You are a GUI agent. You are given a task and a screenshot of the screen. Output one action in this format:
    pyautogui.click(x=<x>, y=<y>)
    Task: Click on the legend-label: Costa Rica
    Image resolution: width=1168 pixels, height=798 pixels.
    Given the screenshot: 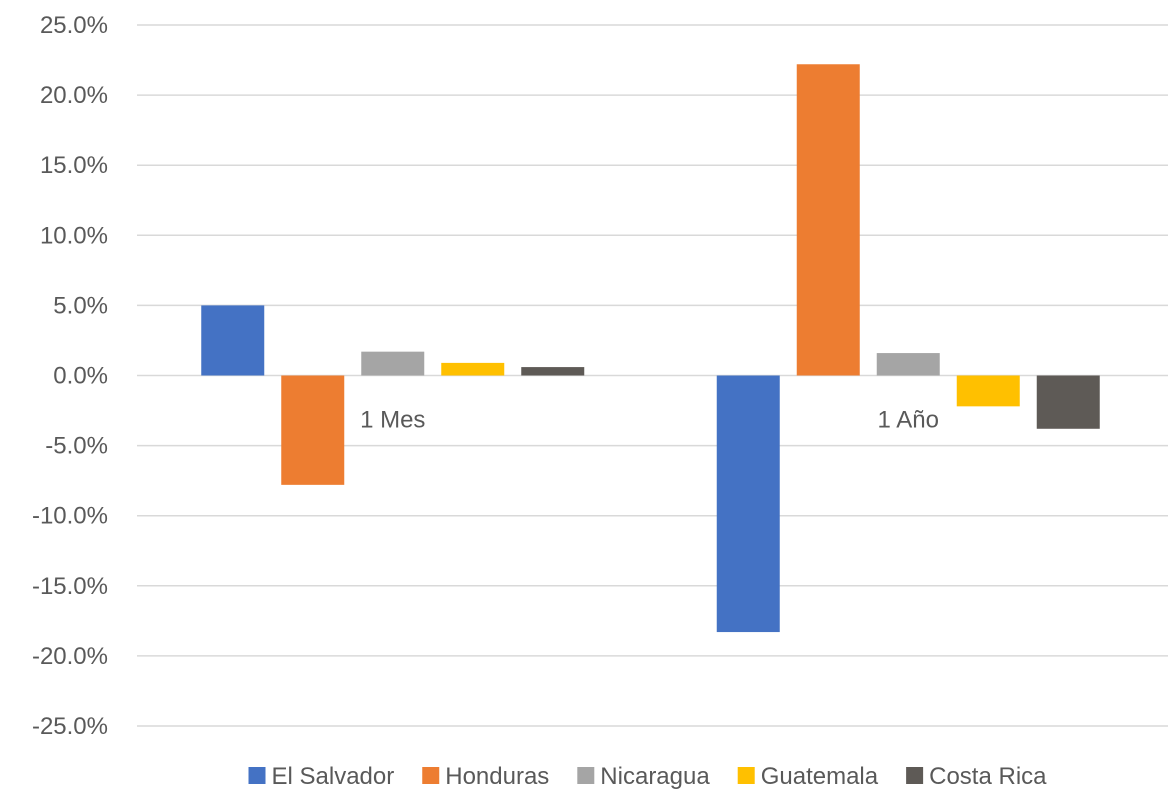 What is the action you would take?
    pyautogui.click(x=988, y=776)
    